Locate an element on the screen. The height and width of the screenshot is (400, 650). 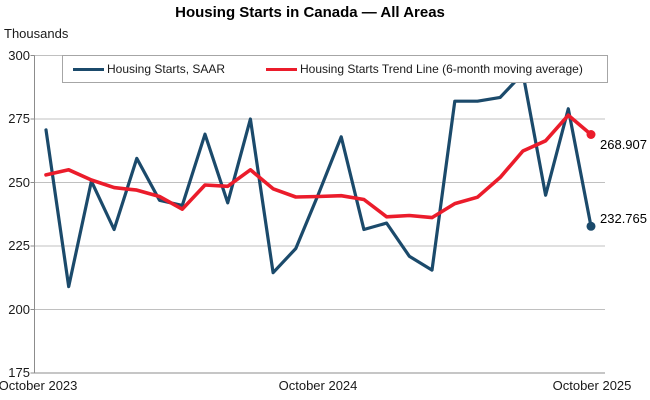
y-tick-label: 275 is located at coordinates (19, 118).